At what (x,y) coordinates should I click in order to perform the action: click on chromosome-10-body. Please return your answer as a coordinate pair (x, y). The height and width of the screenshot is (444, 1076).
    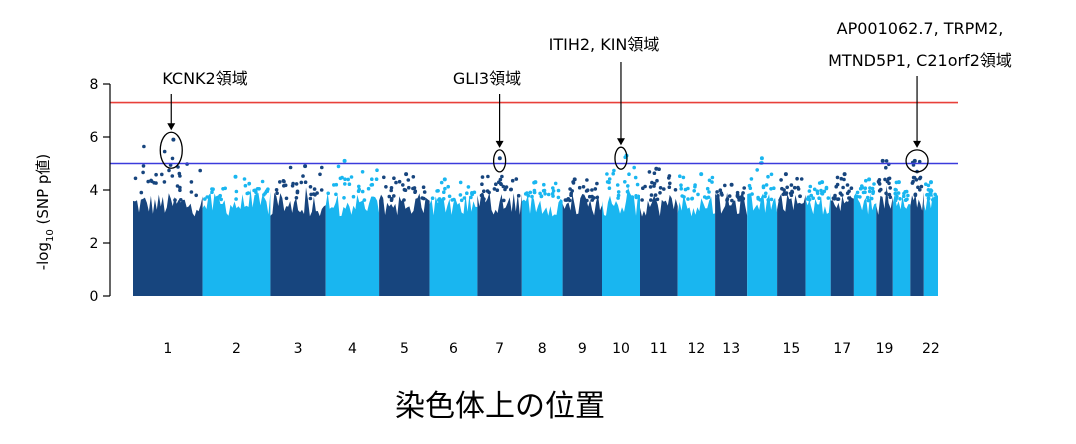
    Looking at the image, I should click on (621, 241).